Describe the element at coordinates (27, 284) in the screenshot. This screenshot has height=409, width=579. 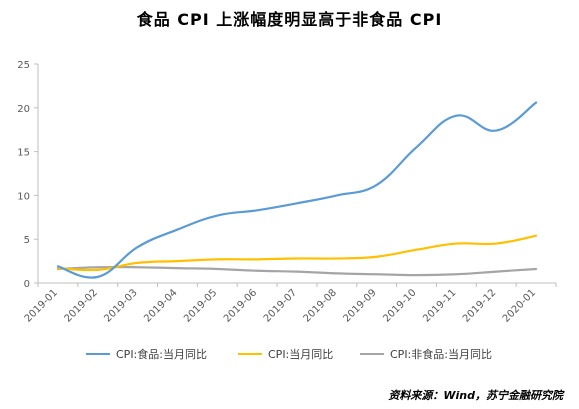
I see `y-tick-label: 0` at that location.